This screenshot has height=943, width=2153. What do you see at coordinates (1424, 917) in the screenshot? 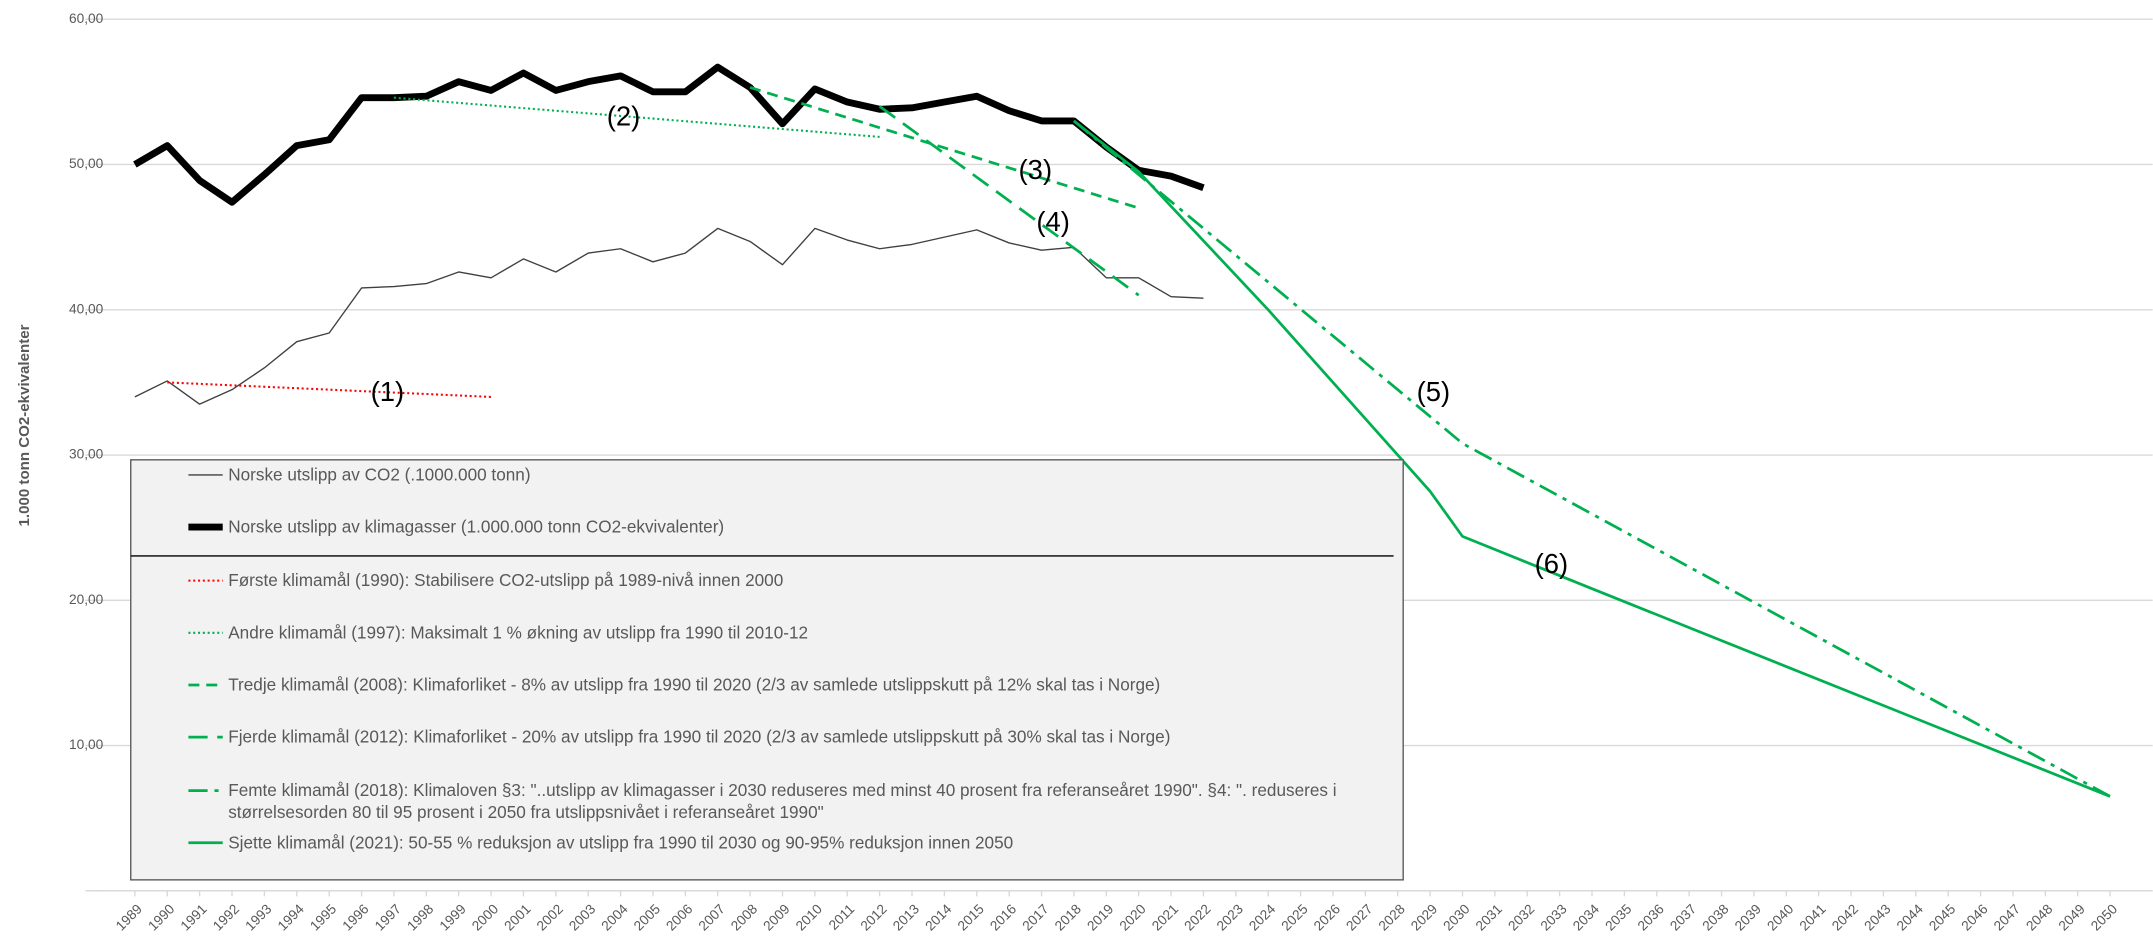
I see `x-tick-label: 2029` at bounding box center [1424, 917].